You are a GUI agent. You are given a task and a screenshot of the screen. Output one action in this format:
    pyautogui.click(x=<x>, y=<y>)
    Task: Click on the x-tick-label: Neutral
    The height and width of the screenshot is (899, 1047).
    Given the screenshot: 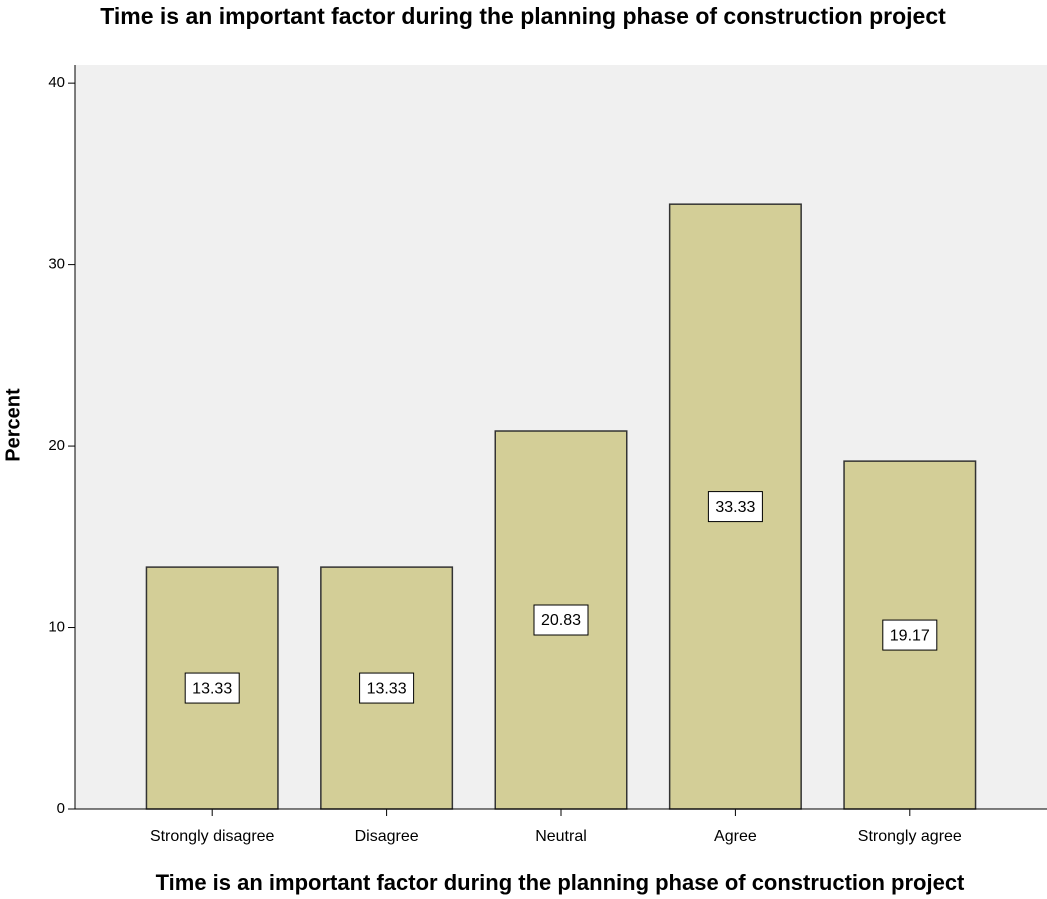 What is the action you would take?
    pyautogui.click(x=561, y=836)
    